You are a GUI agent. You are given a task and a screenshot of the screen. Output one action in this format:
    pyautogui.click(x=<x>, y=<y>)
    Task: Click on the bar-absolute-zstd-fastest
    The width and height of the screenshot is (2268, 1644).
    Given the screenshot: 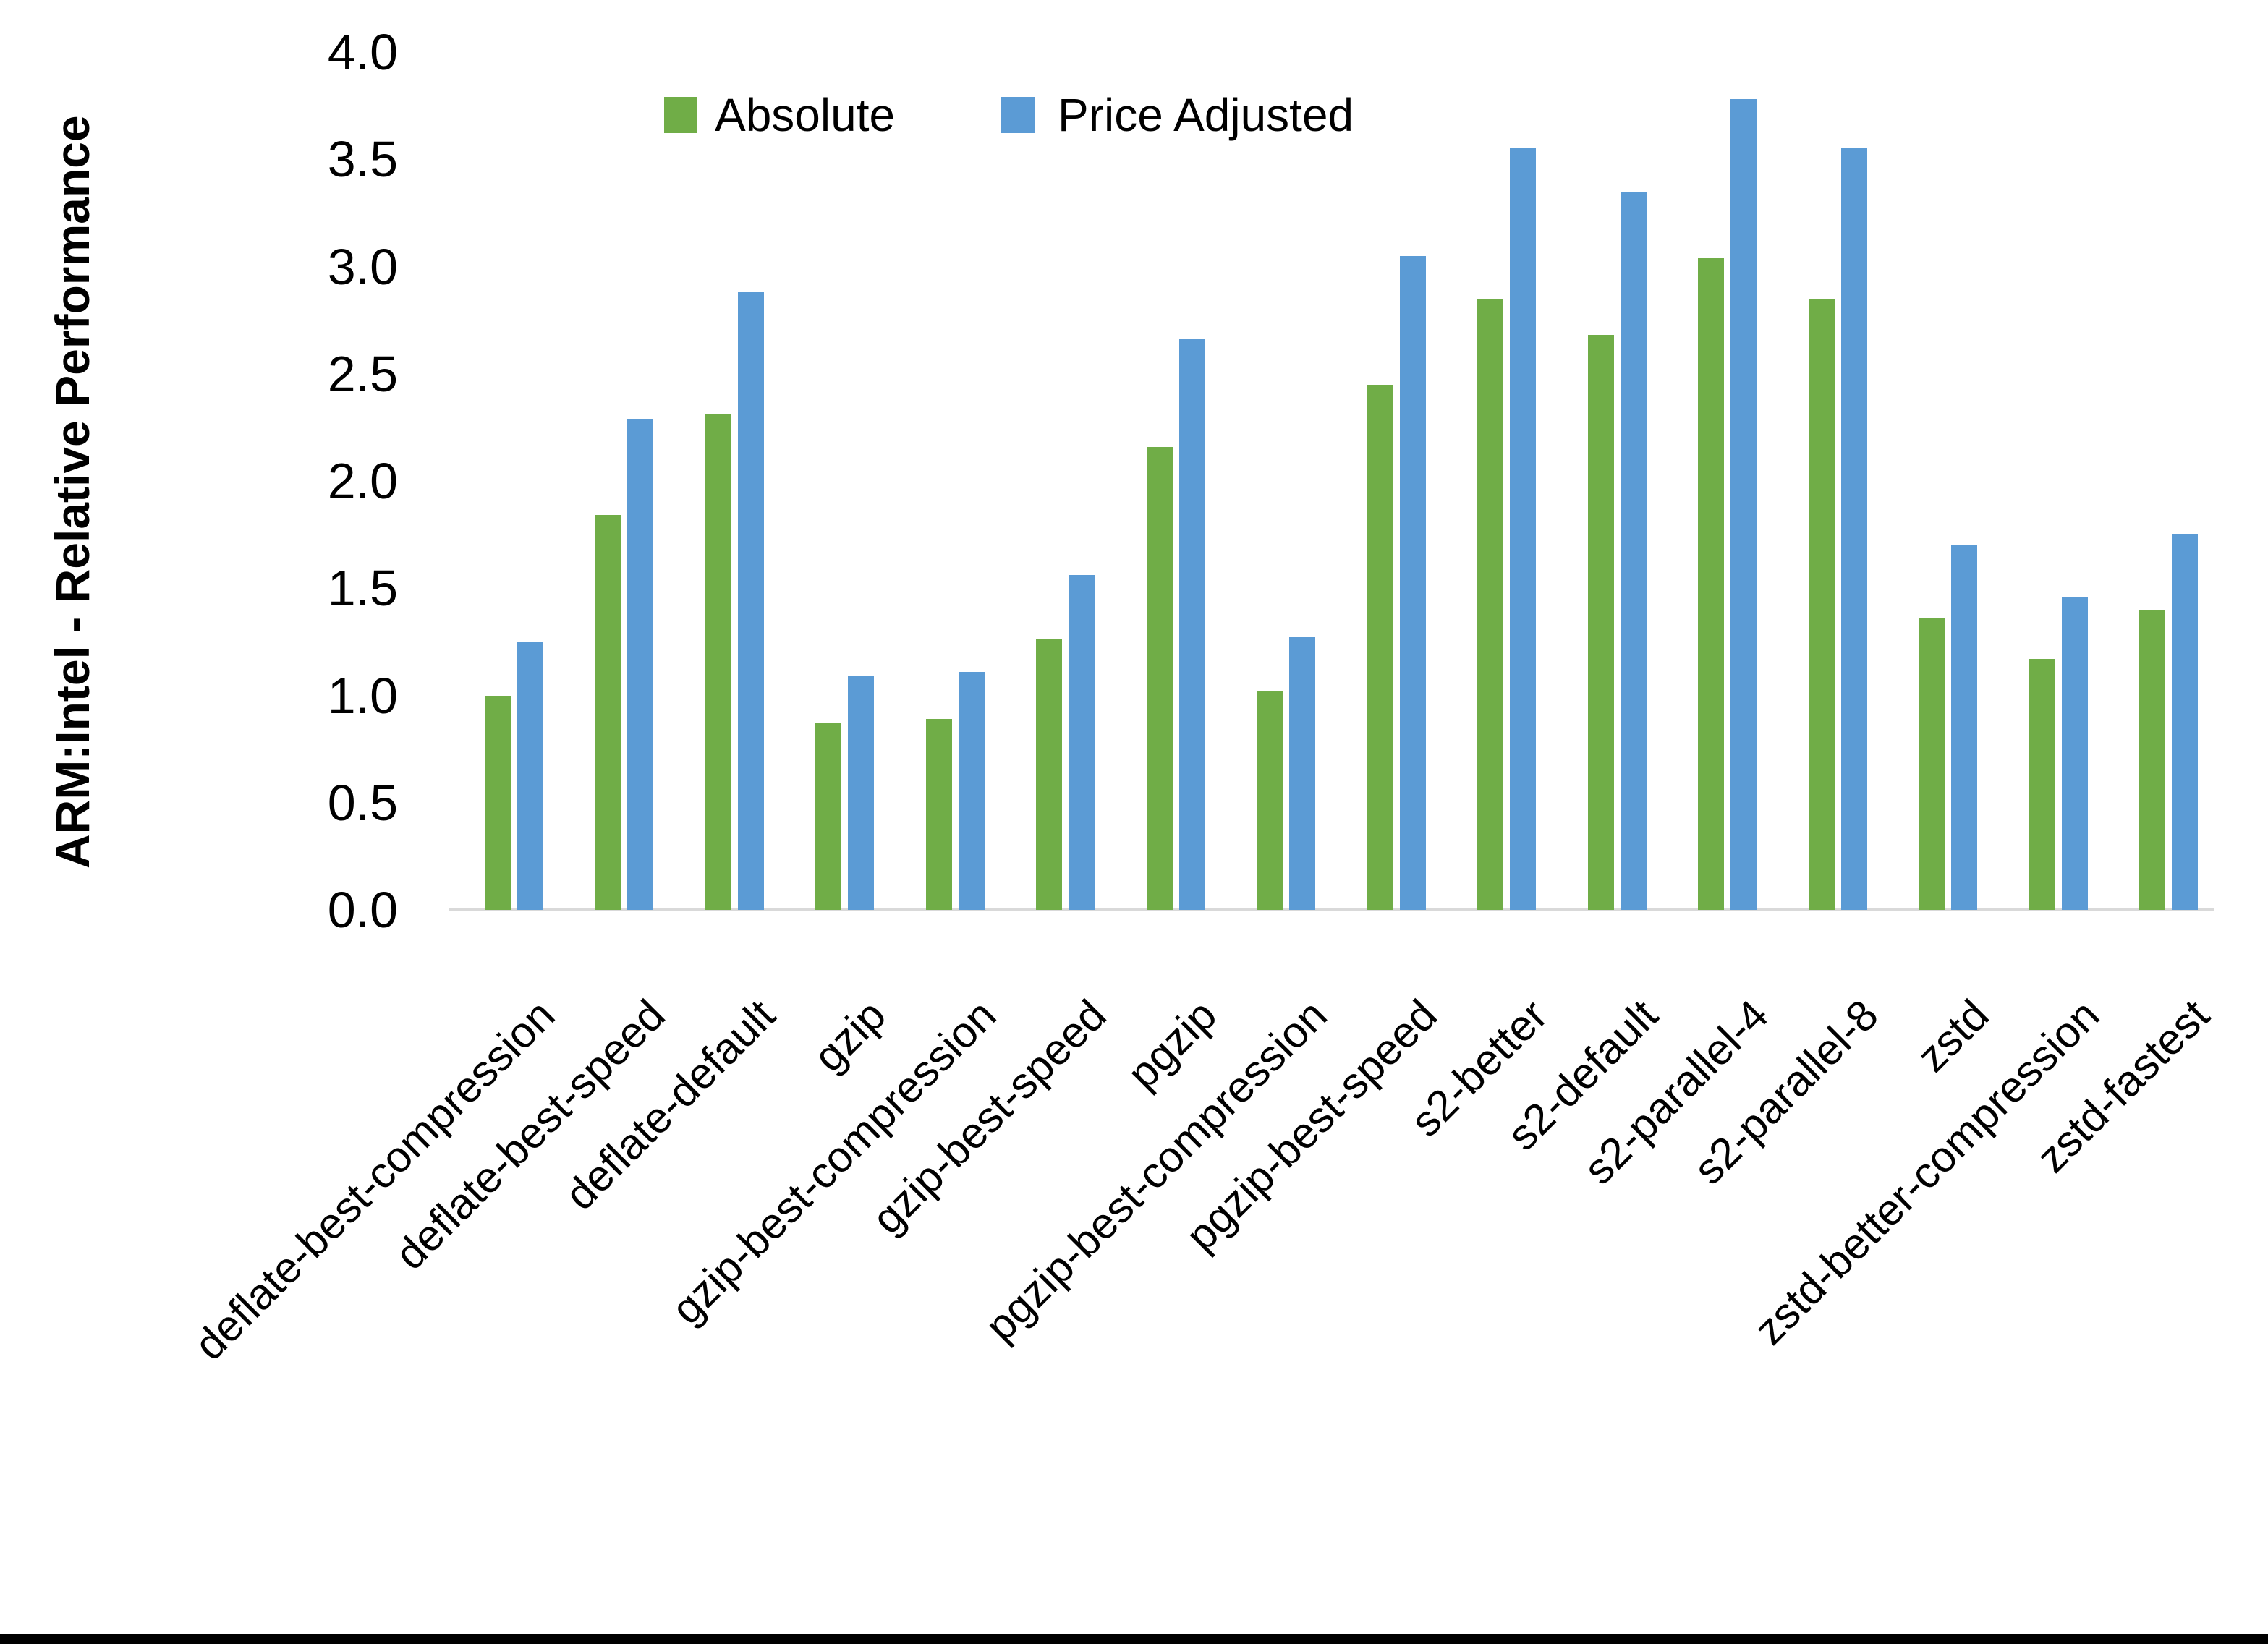 What is the action you would take?
    pyautogui.click(x=2152, y=759)
    